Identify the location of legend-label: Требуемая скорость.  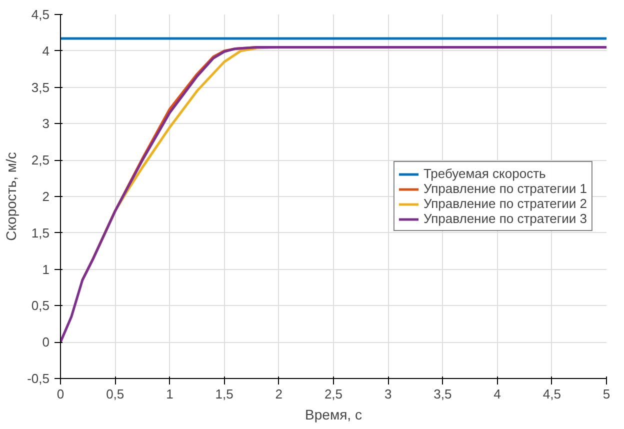
(484, 173).